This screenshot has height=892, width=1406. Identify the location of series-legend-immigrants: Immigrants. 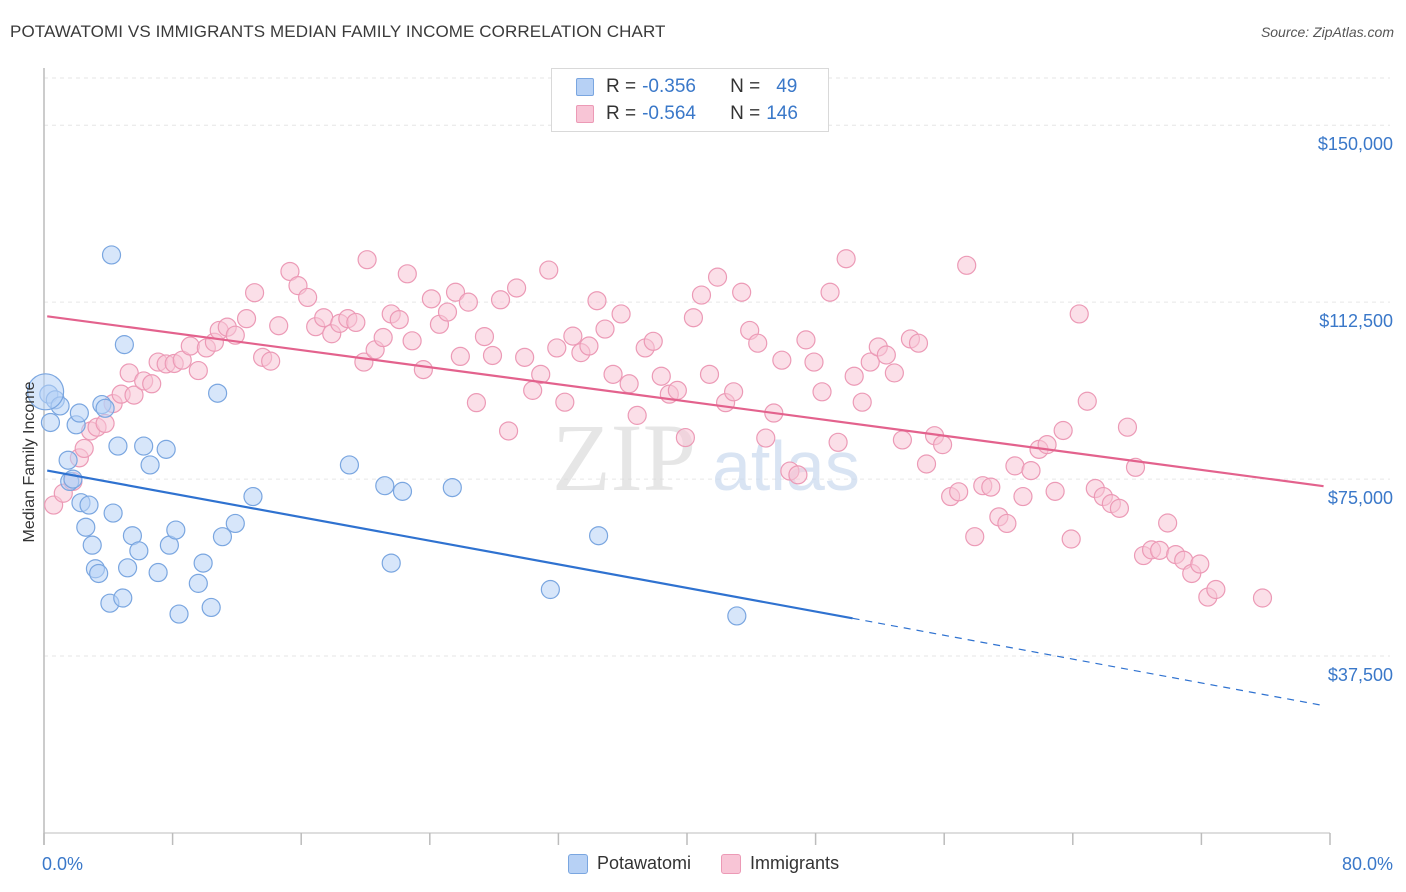
(780, 863).